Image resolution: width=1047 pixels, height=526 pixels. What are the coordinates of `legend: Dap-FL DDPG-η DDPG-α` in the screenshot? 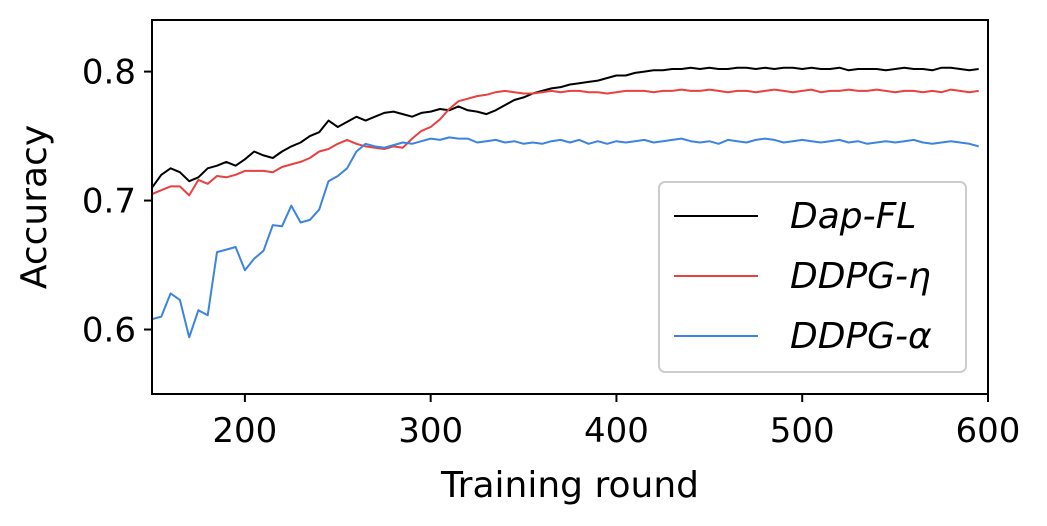 It's located at (812, 277).